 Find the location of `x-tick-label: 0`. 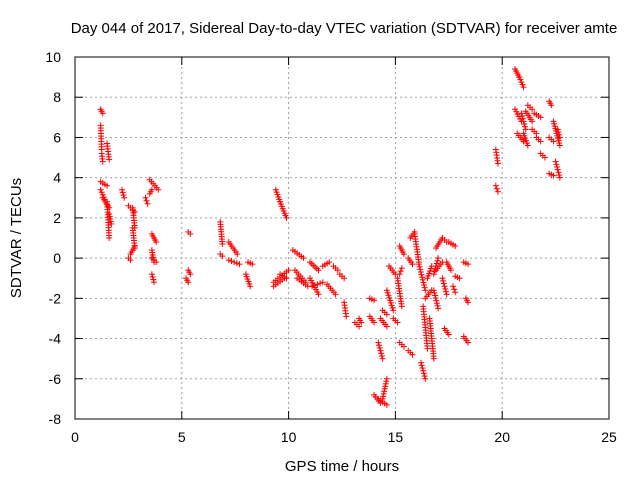

x-tick-label: 0 is located at coordinates (75, 437).